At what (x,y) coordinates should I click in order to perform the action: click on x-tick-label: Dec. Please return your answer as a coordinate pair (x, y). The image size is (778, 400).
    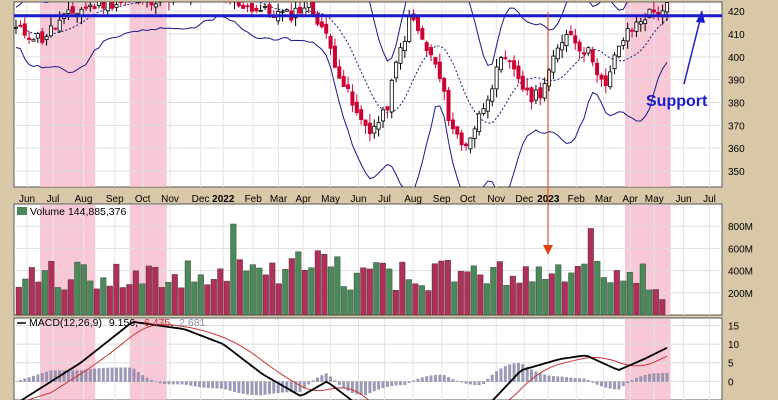
    Looking at the image, I should click on (201, 199).